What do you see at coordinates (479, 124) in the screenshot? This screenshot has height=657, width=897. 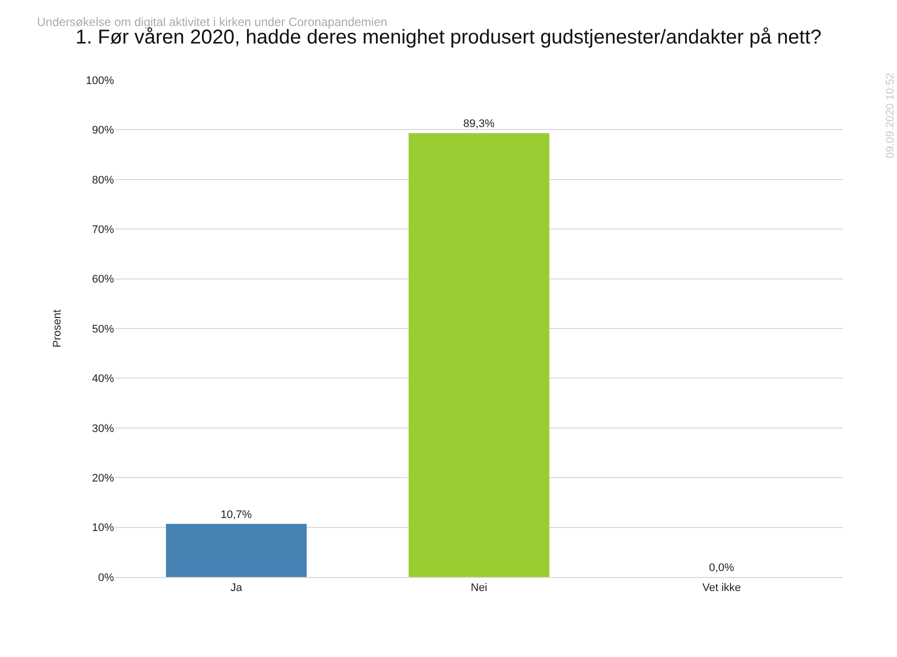 I see `data-label: 89,3%` at bounding box center [479, 124].